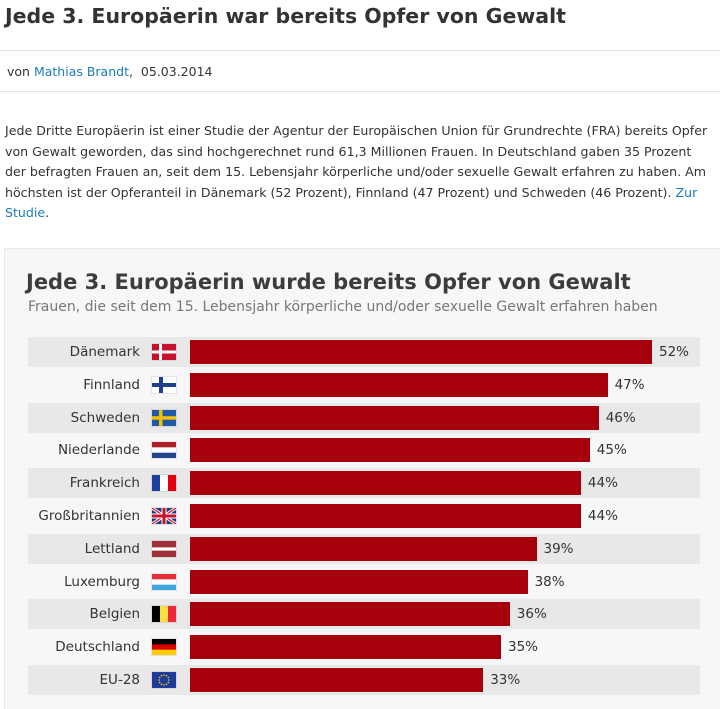 This screenshot has height=709, width=720. Describe the element at coordinates (119, 680) in the screenshot. I see `category-label: EU-28` at that location.